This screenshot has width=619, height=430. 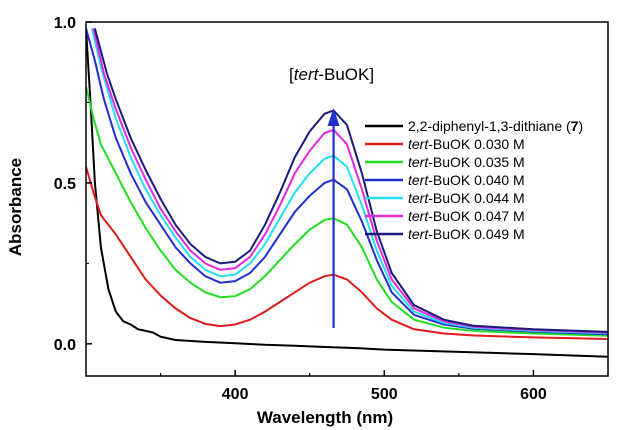 I want to click on legend-item: tert-BuOK 0.030 M, so click(x=445, y=144).